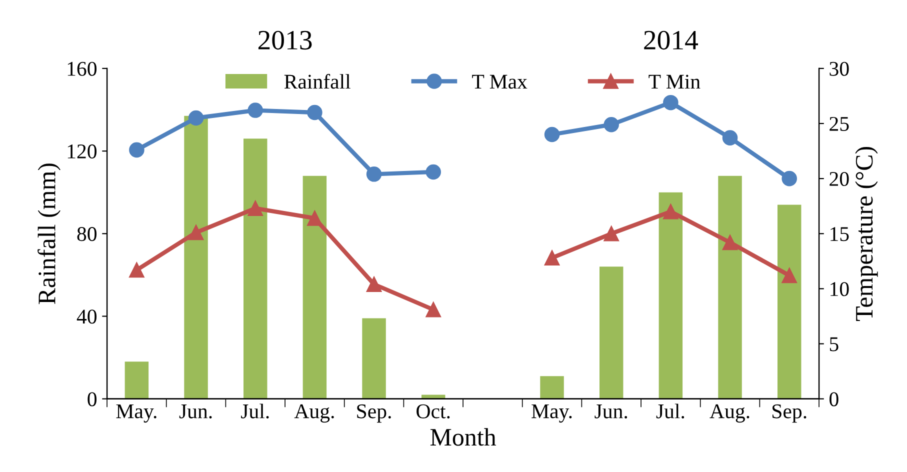  What do you see at coordinates (285, 40) in the screenshot?
I see `text: 2013` at bounding box center [285, 40].